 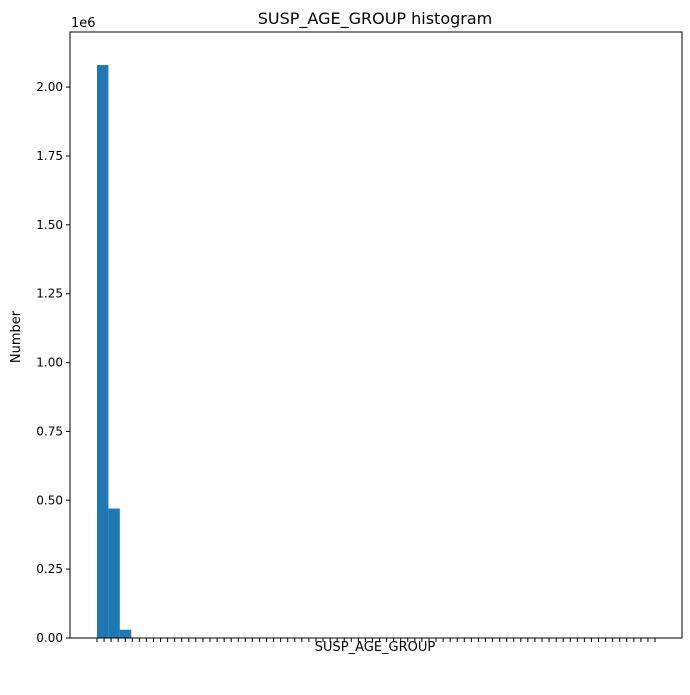 I want to click on y-axis-label: Number, so click(x=16, y=336).